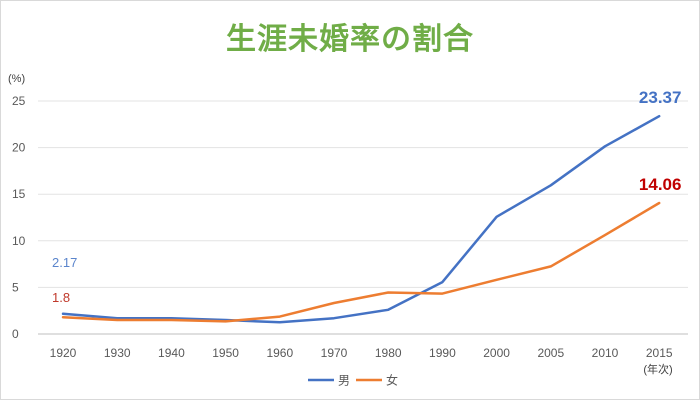 Image resolution: width=700 pixels, height=400 pixels. Describe the element at coordinates (15, 334) in the screenshot. I see `y-tick-label: 0` at that location.